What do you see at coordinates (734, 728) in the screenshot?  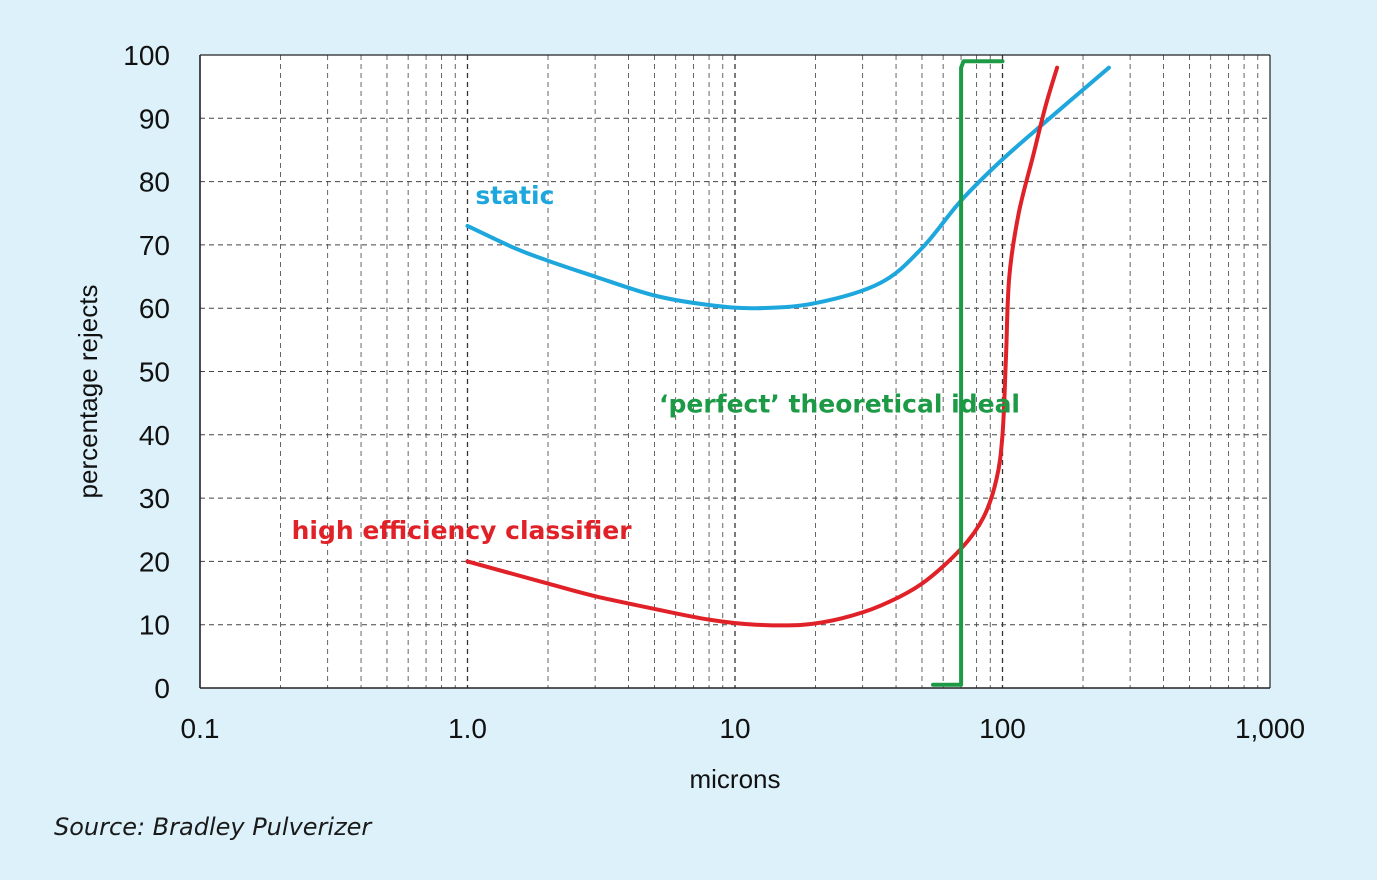 I see `x-tick-label: 10` at bounding box center [734, 728].